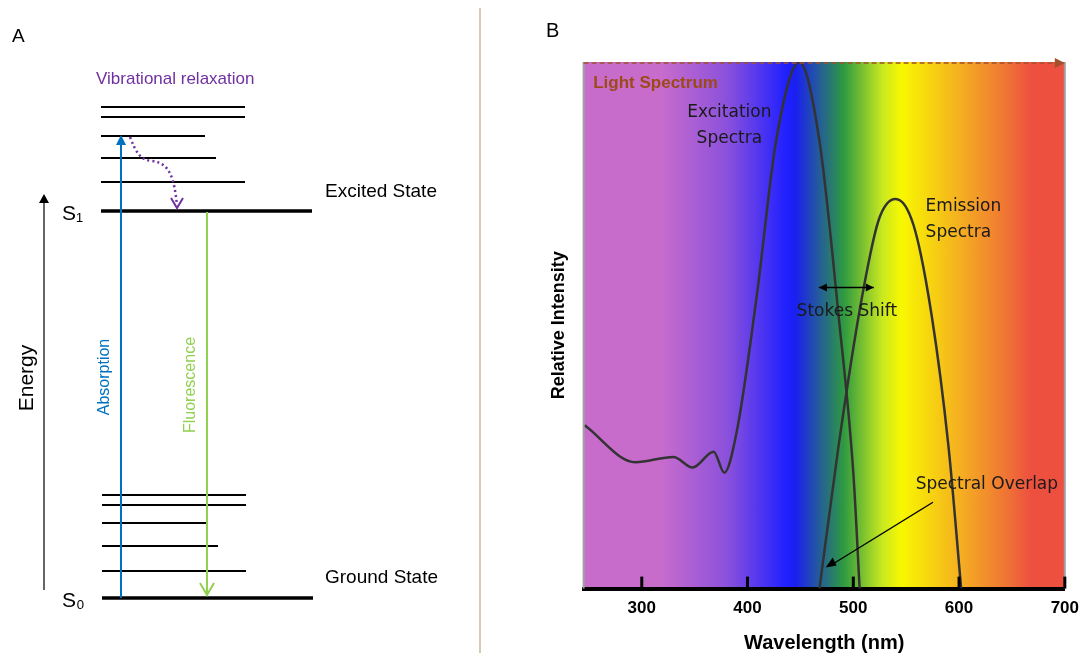 Image resolution: width=1089 pixels, height=661 pixels. I want to click on y-axis-title: Relative Intensity, so click(557, 325).